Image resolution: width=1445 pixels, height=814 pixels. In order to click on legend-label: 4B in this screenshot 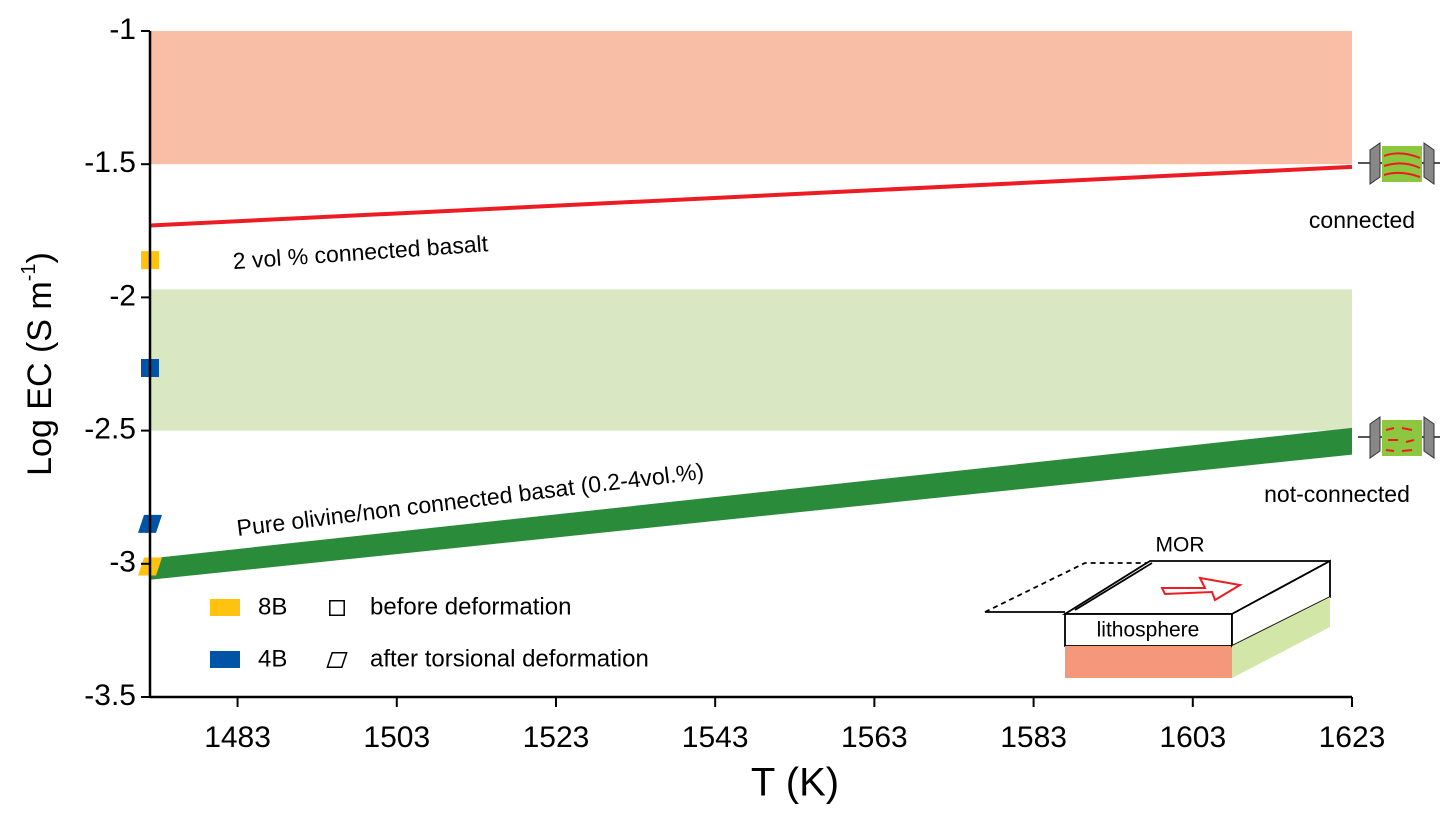, I will do `click(272, 658)`.